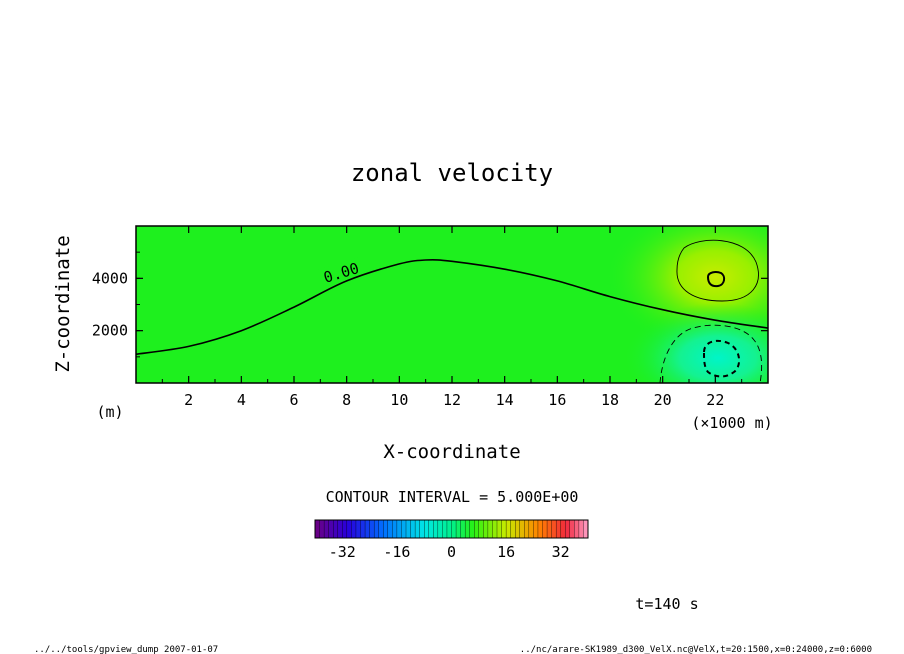 This screenshot has width=904, height=654. I want to click on x-tick-label: 12, so click(452, 400).